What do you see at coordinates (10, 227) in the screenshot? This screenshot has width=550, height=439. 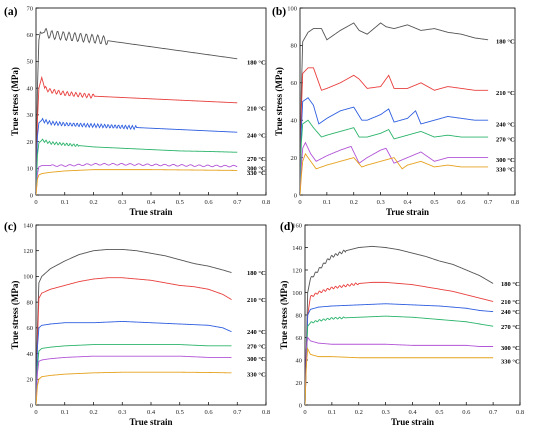 I see `panel-label: (c)` at bounding box center [10, 227].